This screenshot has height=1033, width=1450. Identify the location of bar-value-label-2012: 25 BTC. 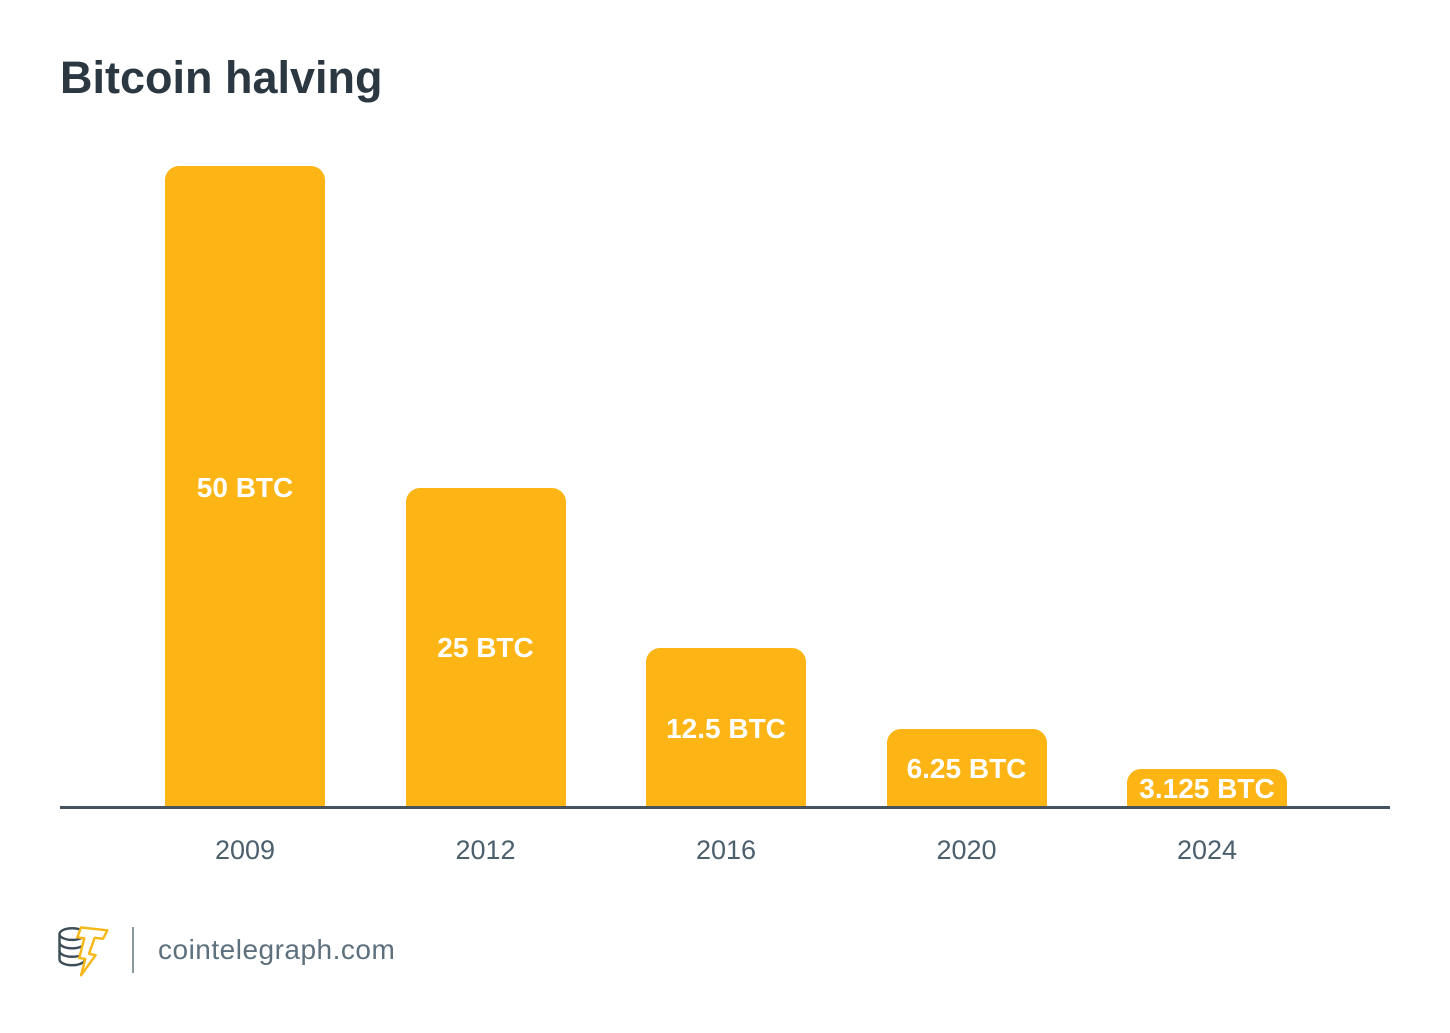
(485, 648).